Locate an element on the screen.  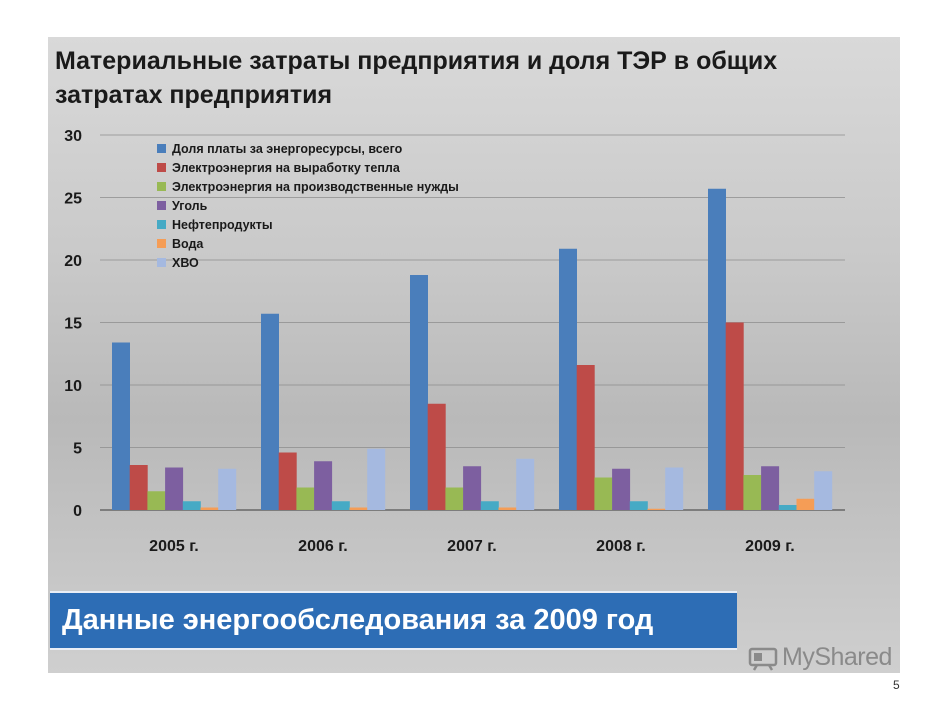
x-category-label: 2005 г. is located at coordinates (174, 546).